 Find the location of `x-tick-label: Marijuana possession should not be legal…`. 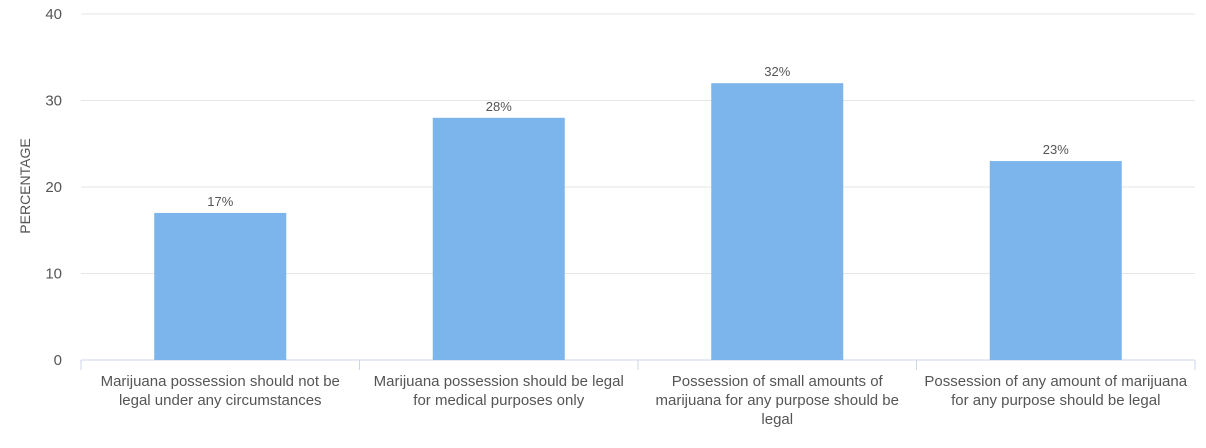

x-tick-label: Marijuana possession should not be legal… is located at coordinates (220, 391).